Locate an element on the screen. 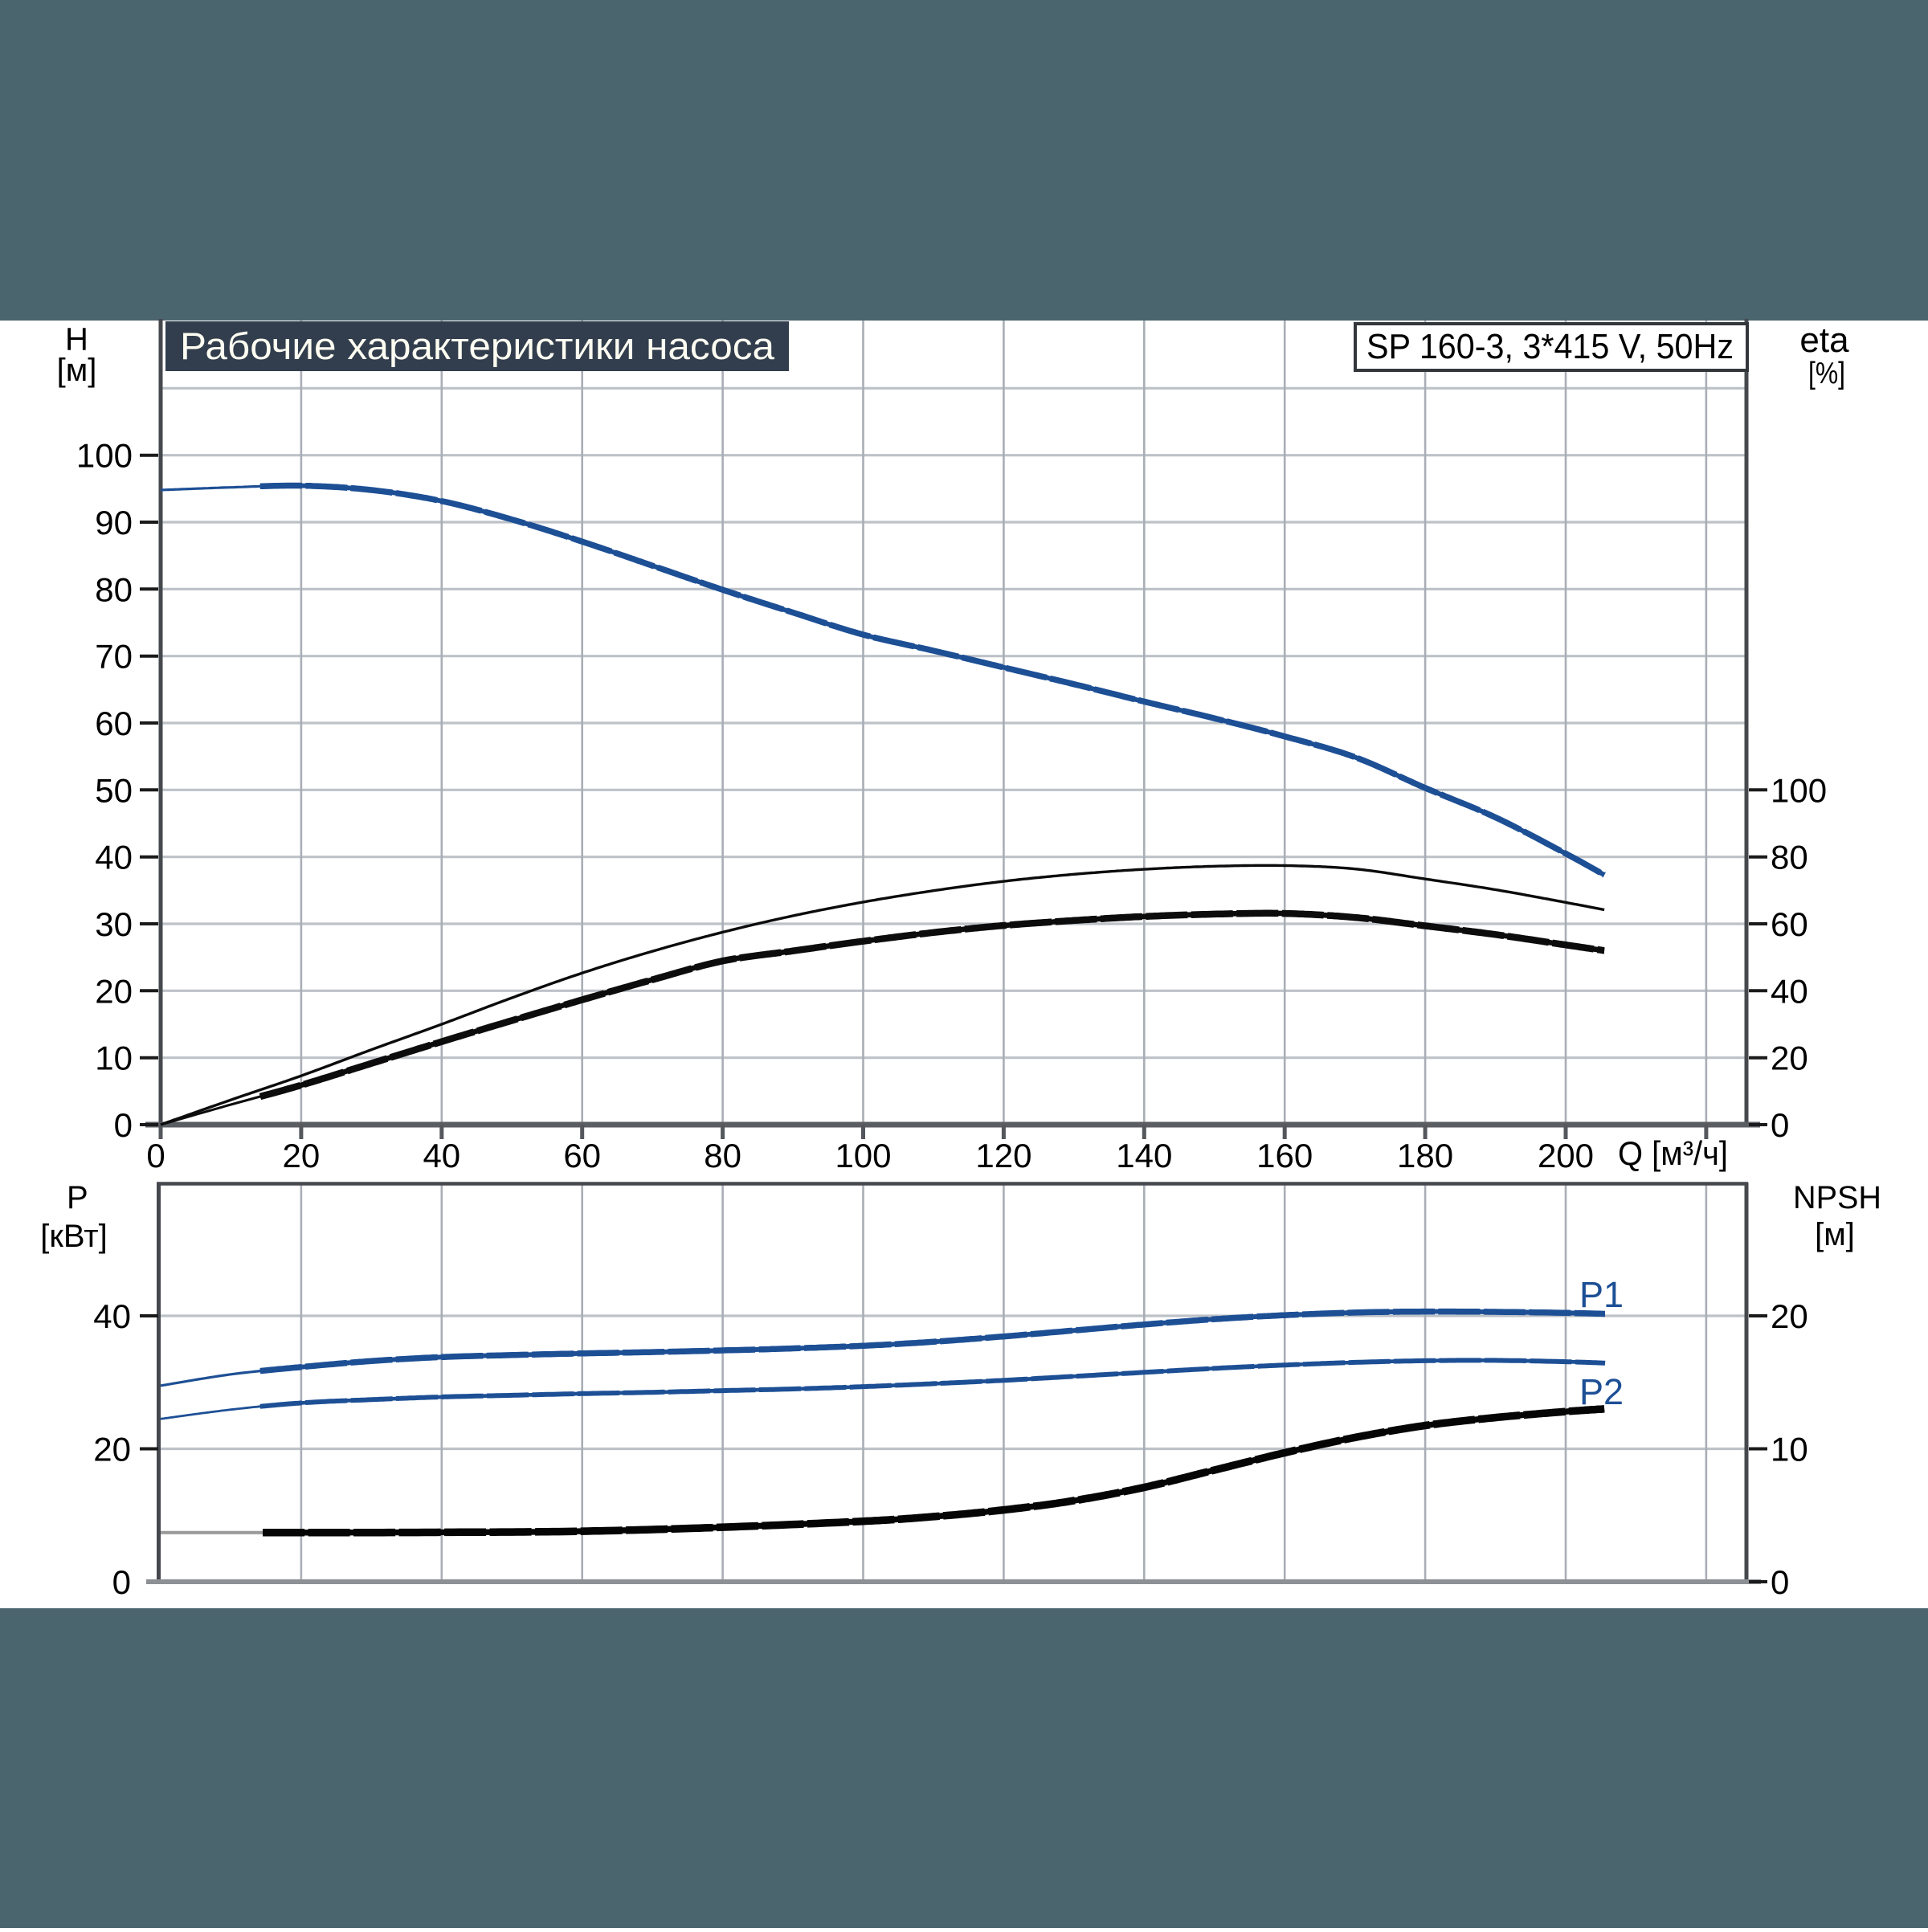  svg-text: P is located at coordinates (77, 1197).